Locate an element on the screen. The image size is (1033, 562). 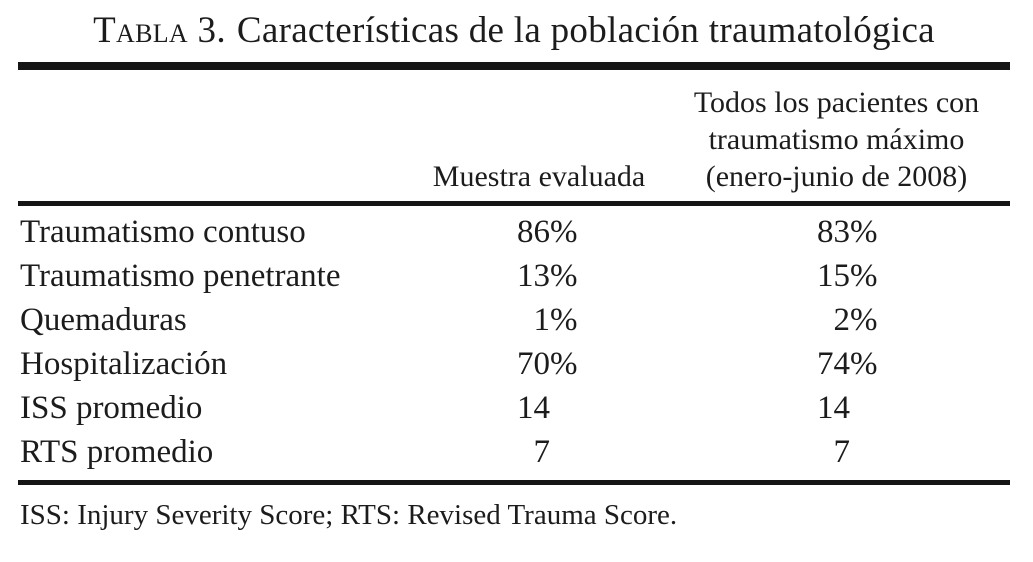
header-all-patients-line2: traumatismo máximo is located at coordinates (836, 139).